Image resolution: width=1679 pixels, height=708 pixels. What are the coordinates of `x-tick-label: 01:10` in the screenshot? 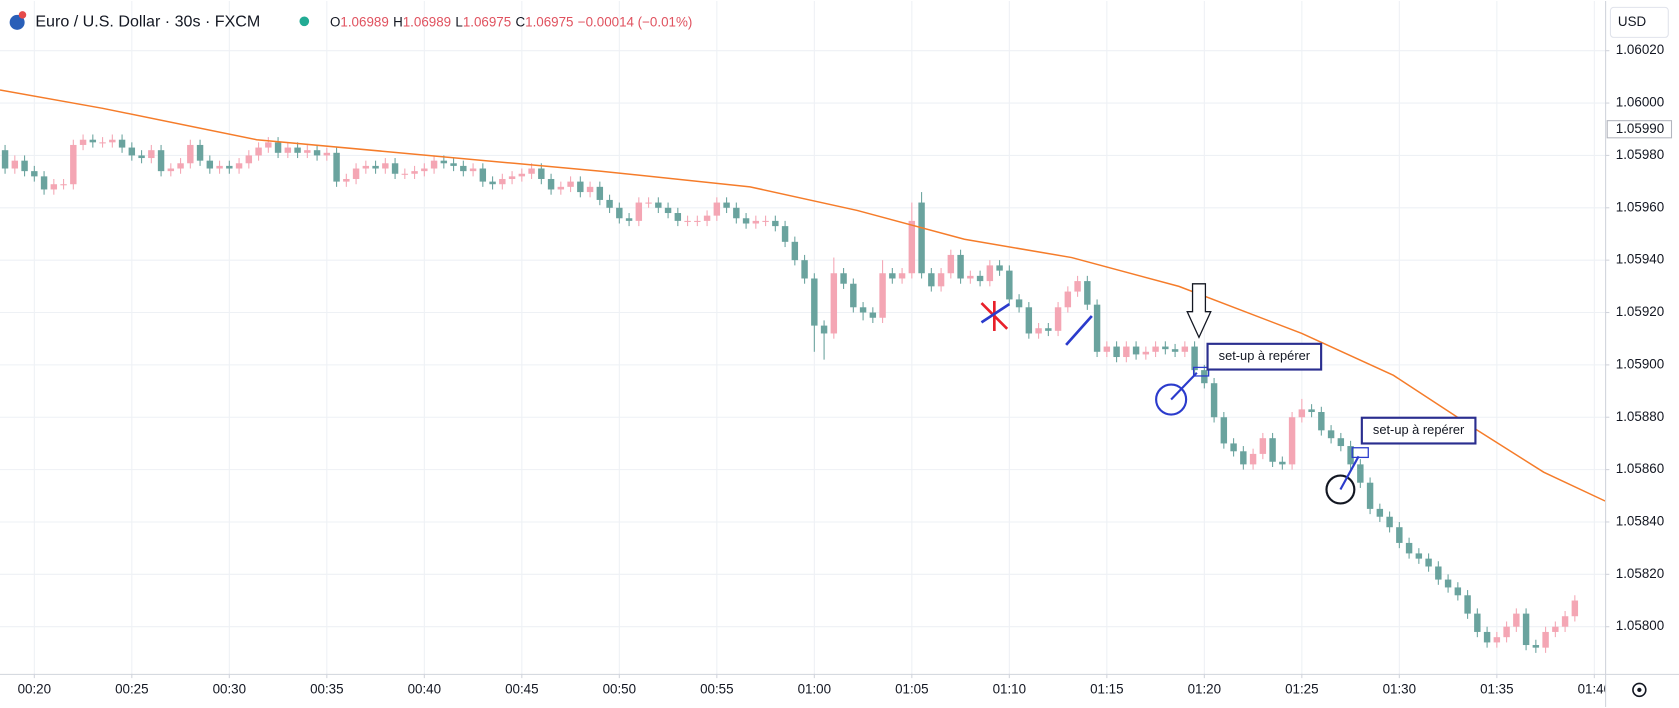 It's located at (1009, 688).